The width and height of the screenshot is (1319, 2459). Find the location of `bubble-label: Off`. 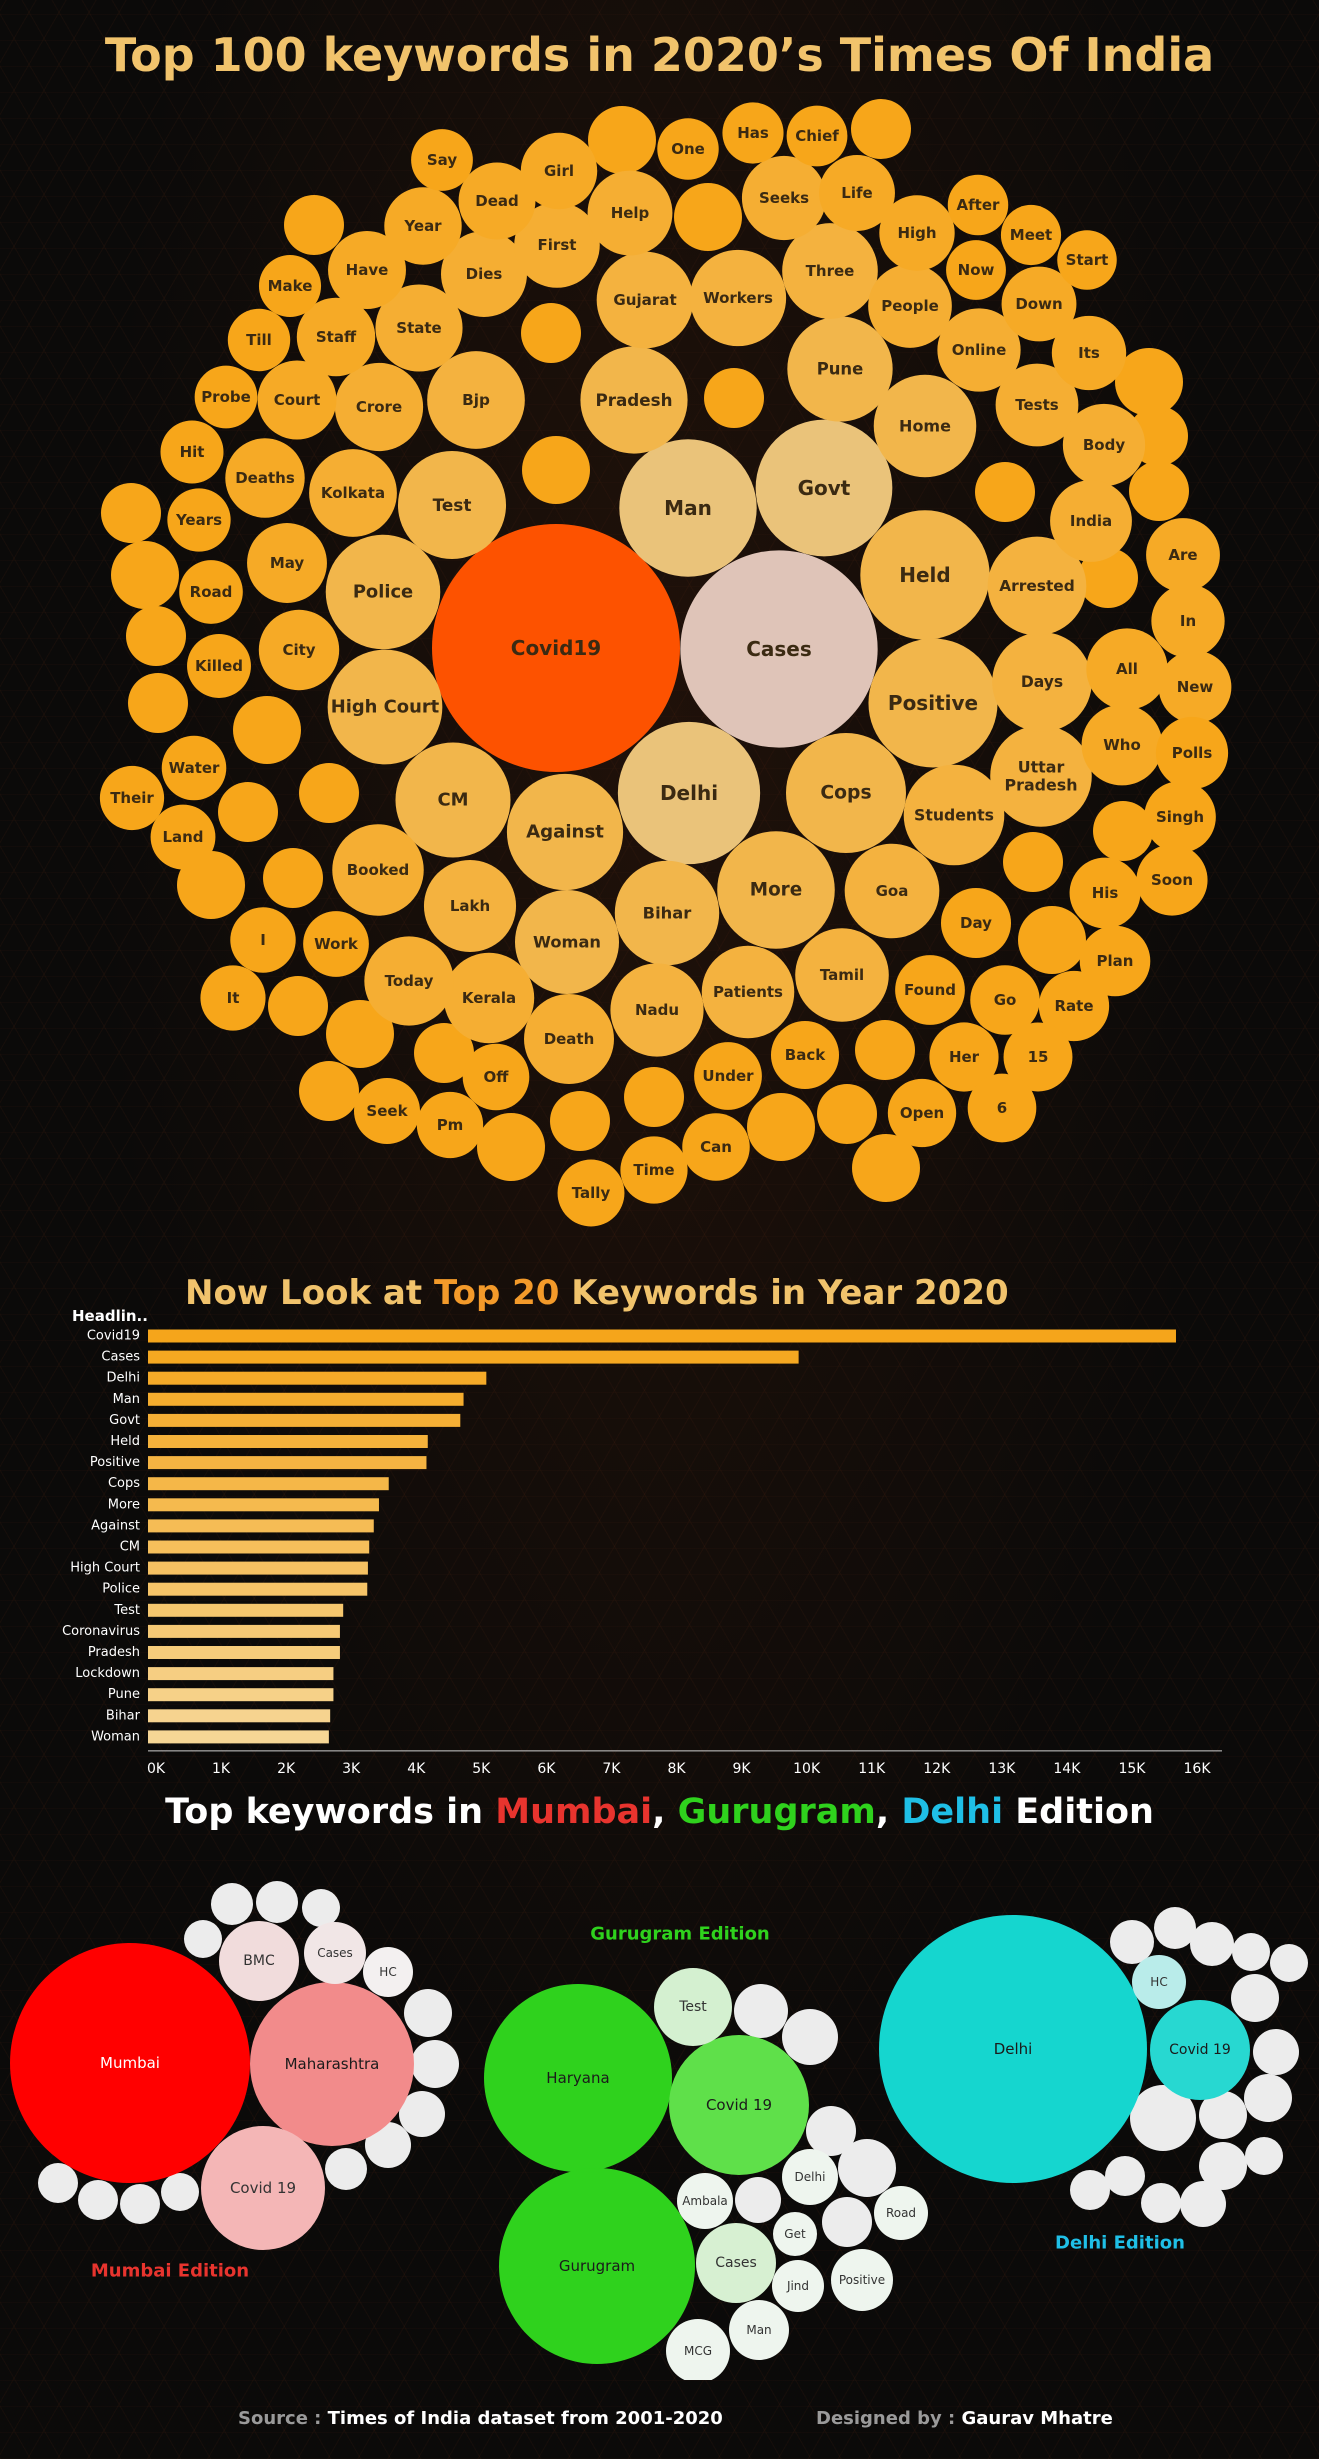

bubble-label: Off is located at coordinates (497, 1077).